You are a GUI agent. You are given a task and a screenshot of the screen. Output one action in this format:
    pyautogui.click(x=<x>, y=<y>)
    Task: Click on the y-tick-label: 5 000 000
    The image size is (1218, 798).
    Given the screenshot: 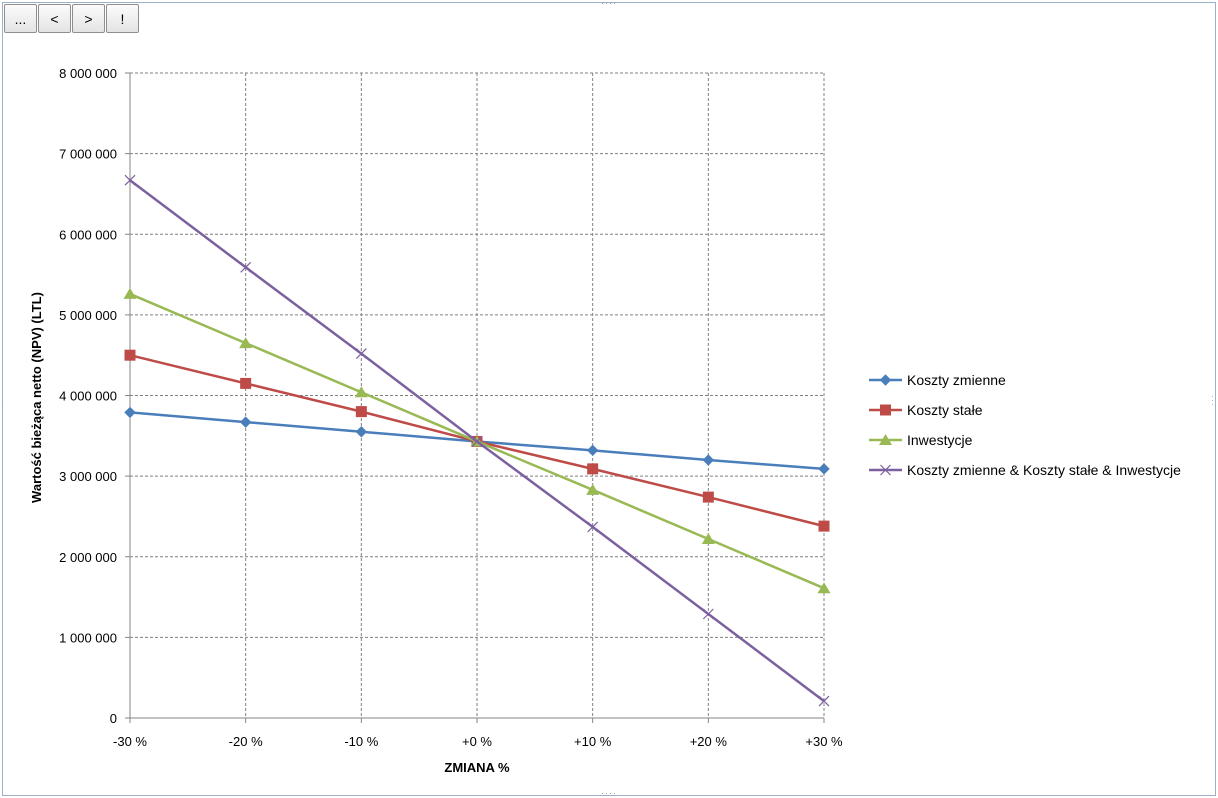 What is the action you would take?
    pyautogui.click(x=88, y=315)
    